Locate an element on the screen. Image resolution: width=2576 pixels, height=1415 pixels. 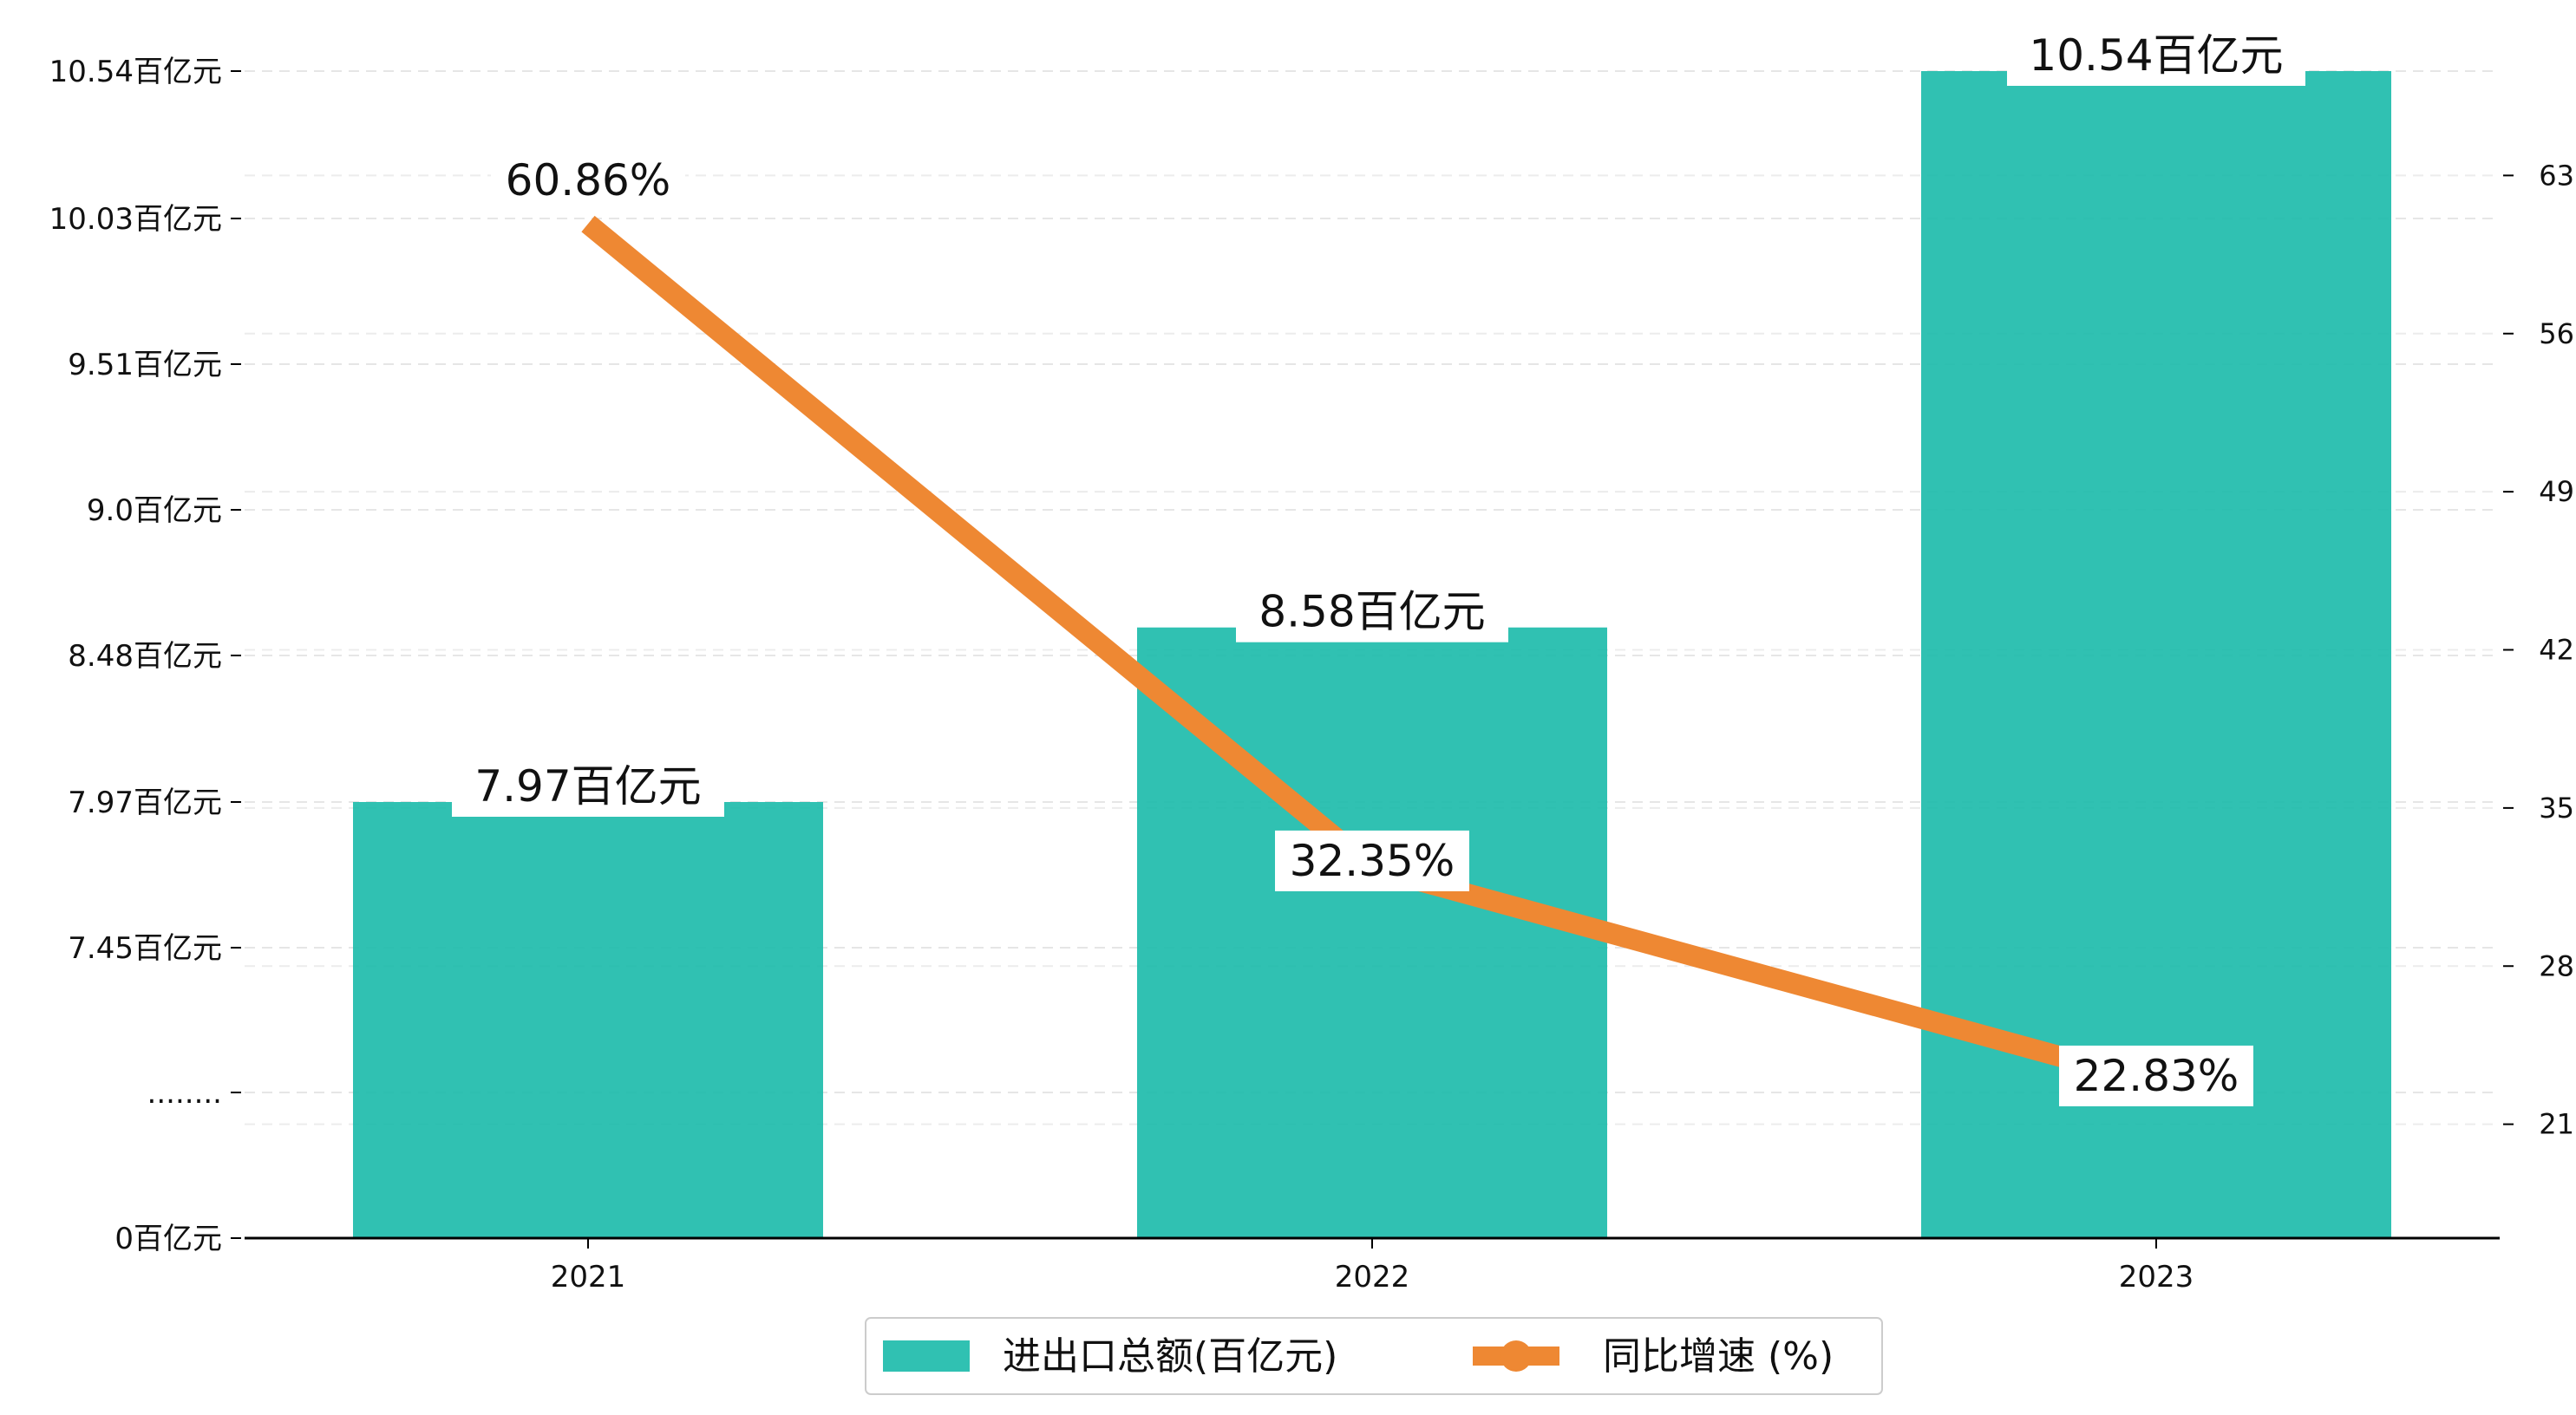
bar-2022 is located at coordinates (1372, 932).